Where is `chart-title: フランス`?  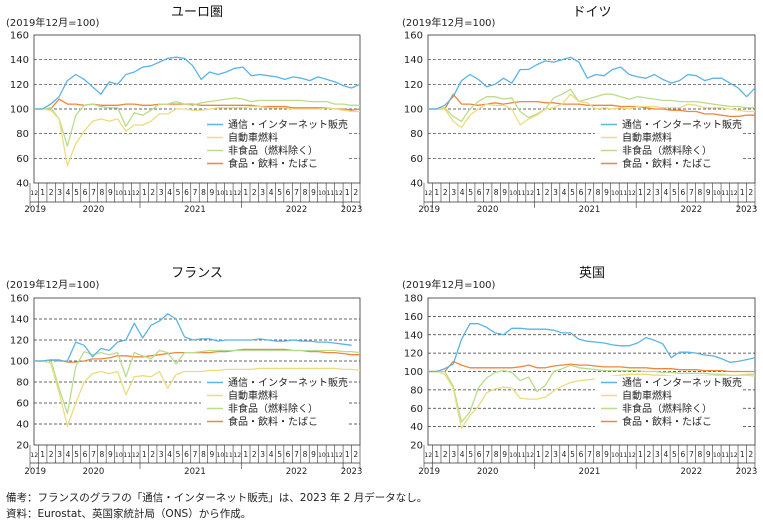
chart-title: フランス is located at coordinates (197, 273).